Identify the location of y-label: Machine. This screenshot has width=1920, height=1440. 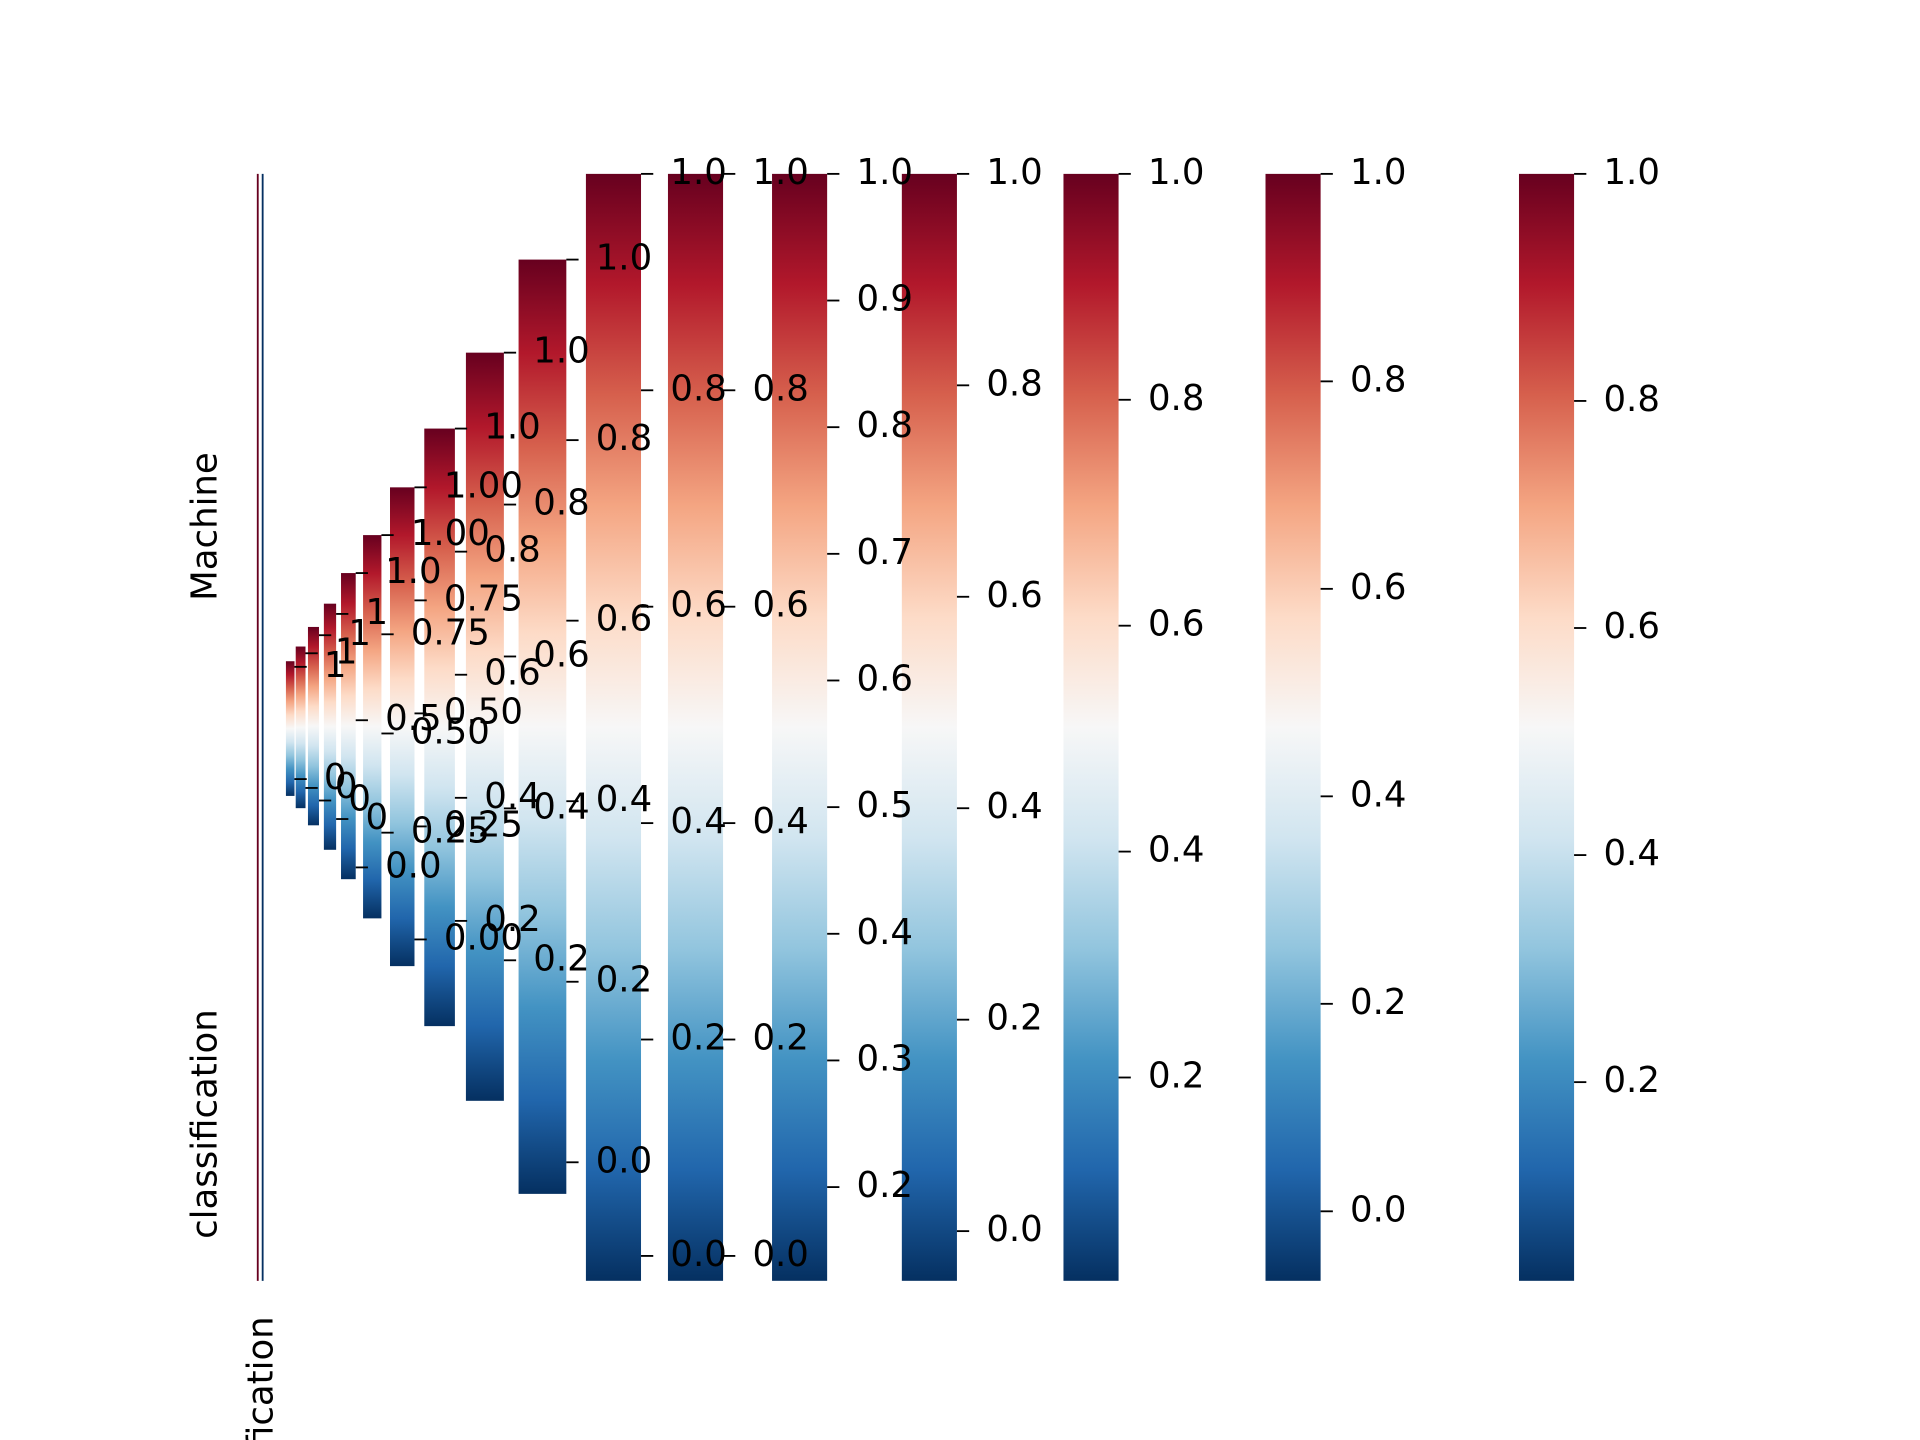
(204, 526).